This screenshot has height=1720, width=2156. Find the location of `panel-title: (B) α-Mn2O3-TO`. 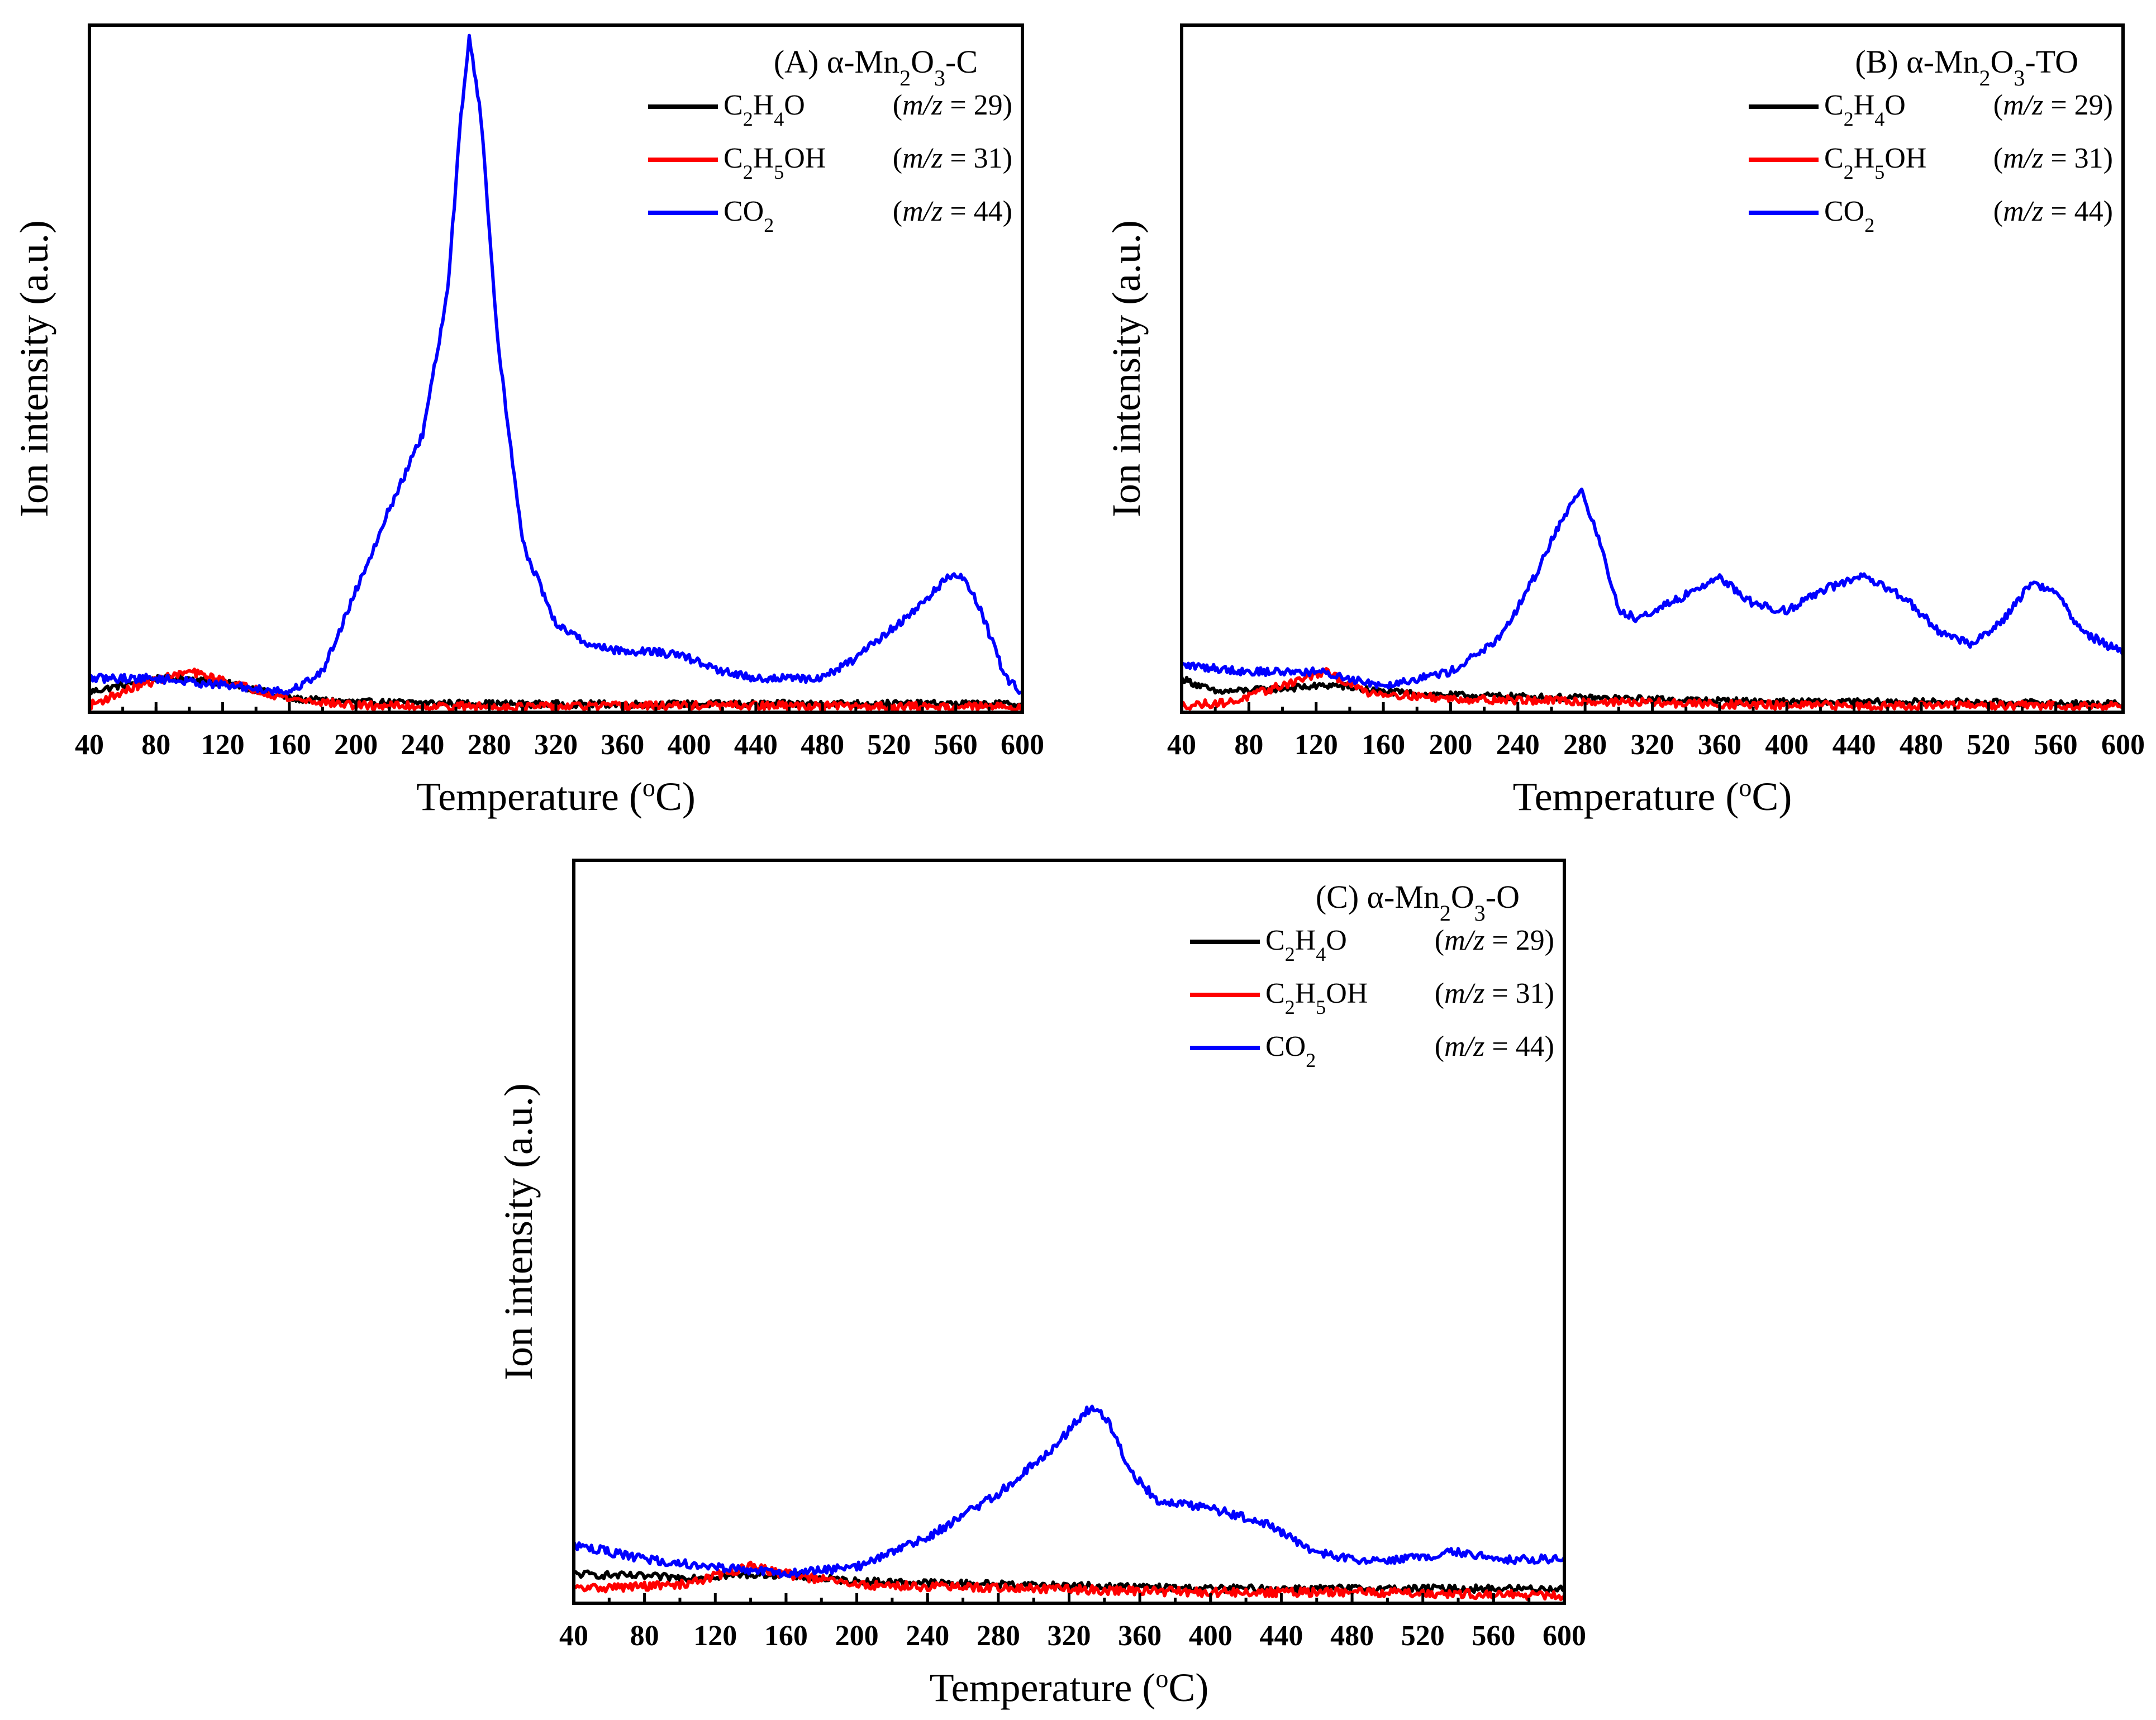

panel-title: (B) α-Mn2O3-TO is located at coordinates (1966, 67).